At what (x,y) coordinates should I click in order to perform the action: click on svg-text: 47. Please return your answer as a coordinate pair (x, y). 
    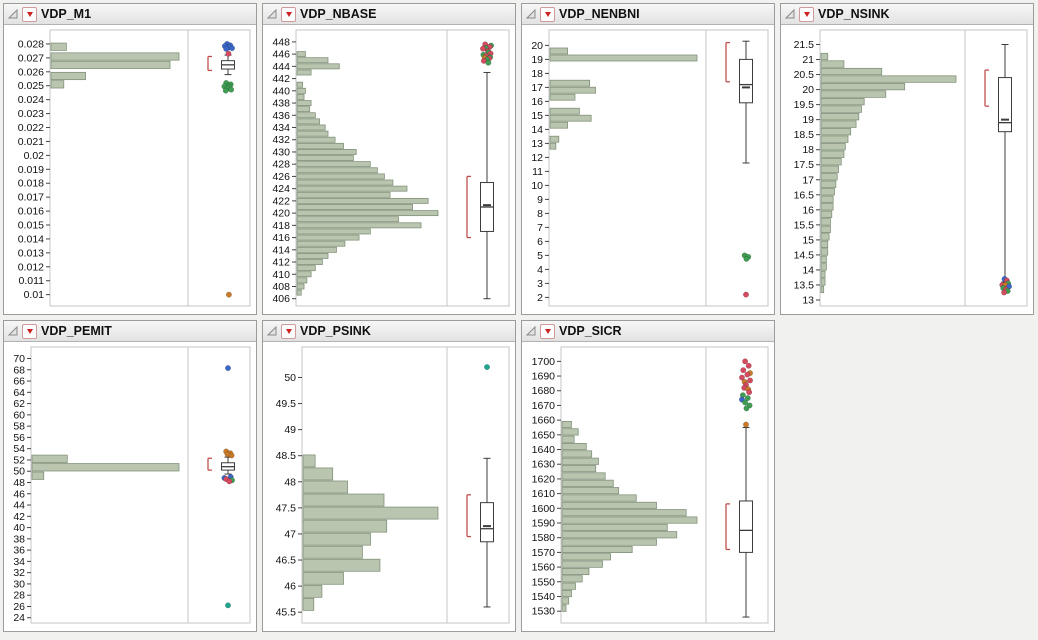
    Looking at the image, I should click on (290, 534).